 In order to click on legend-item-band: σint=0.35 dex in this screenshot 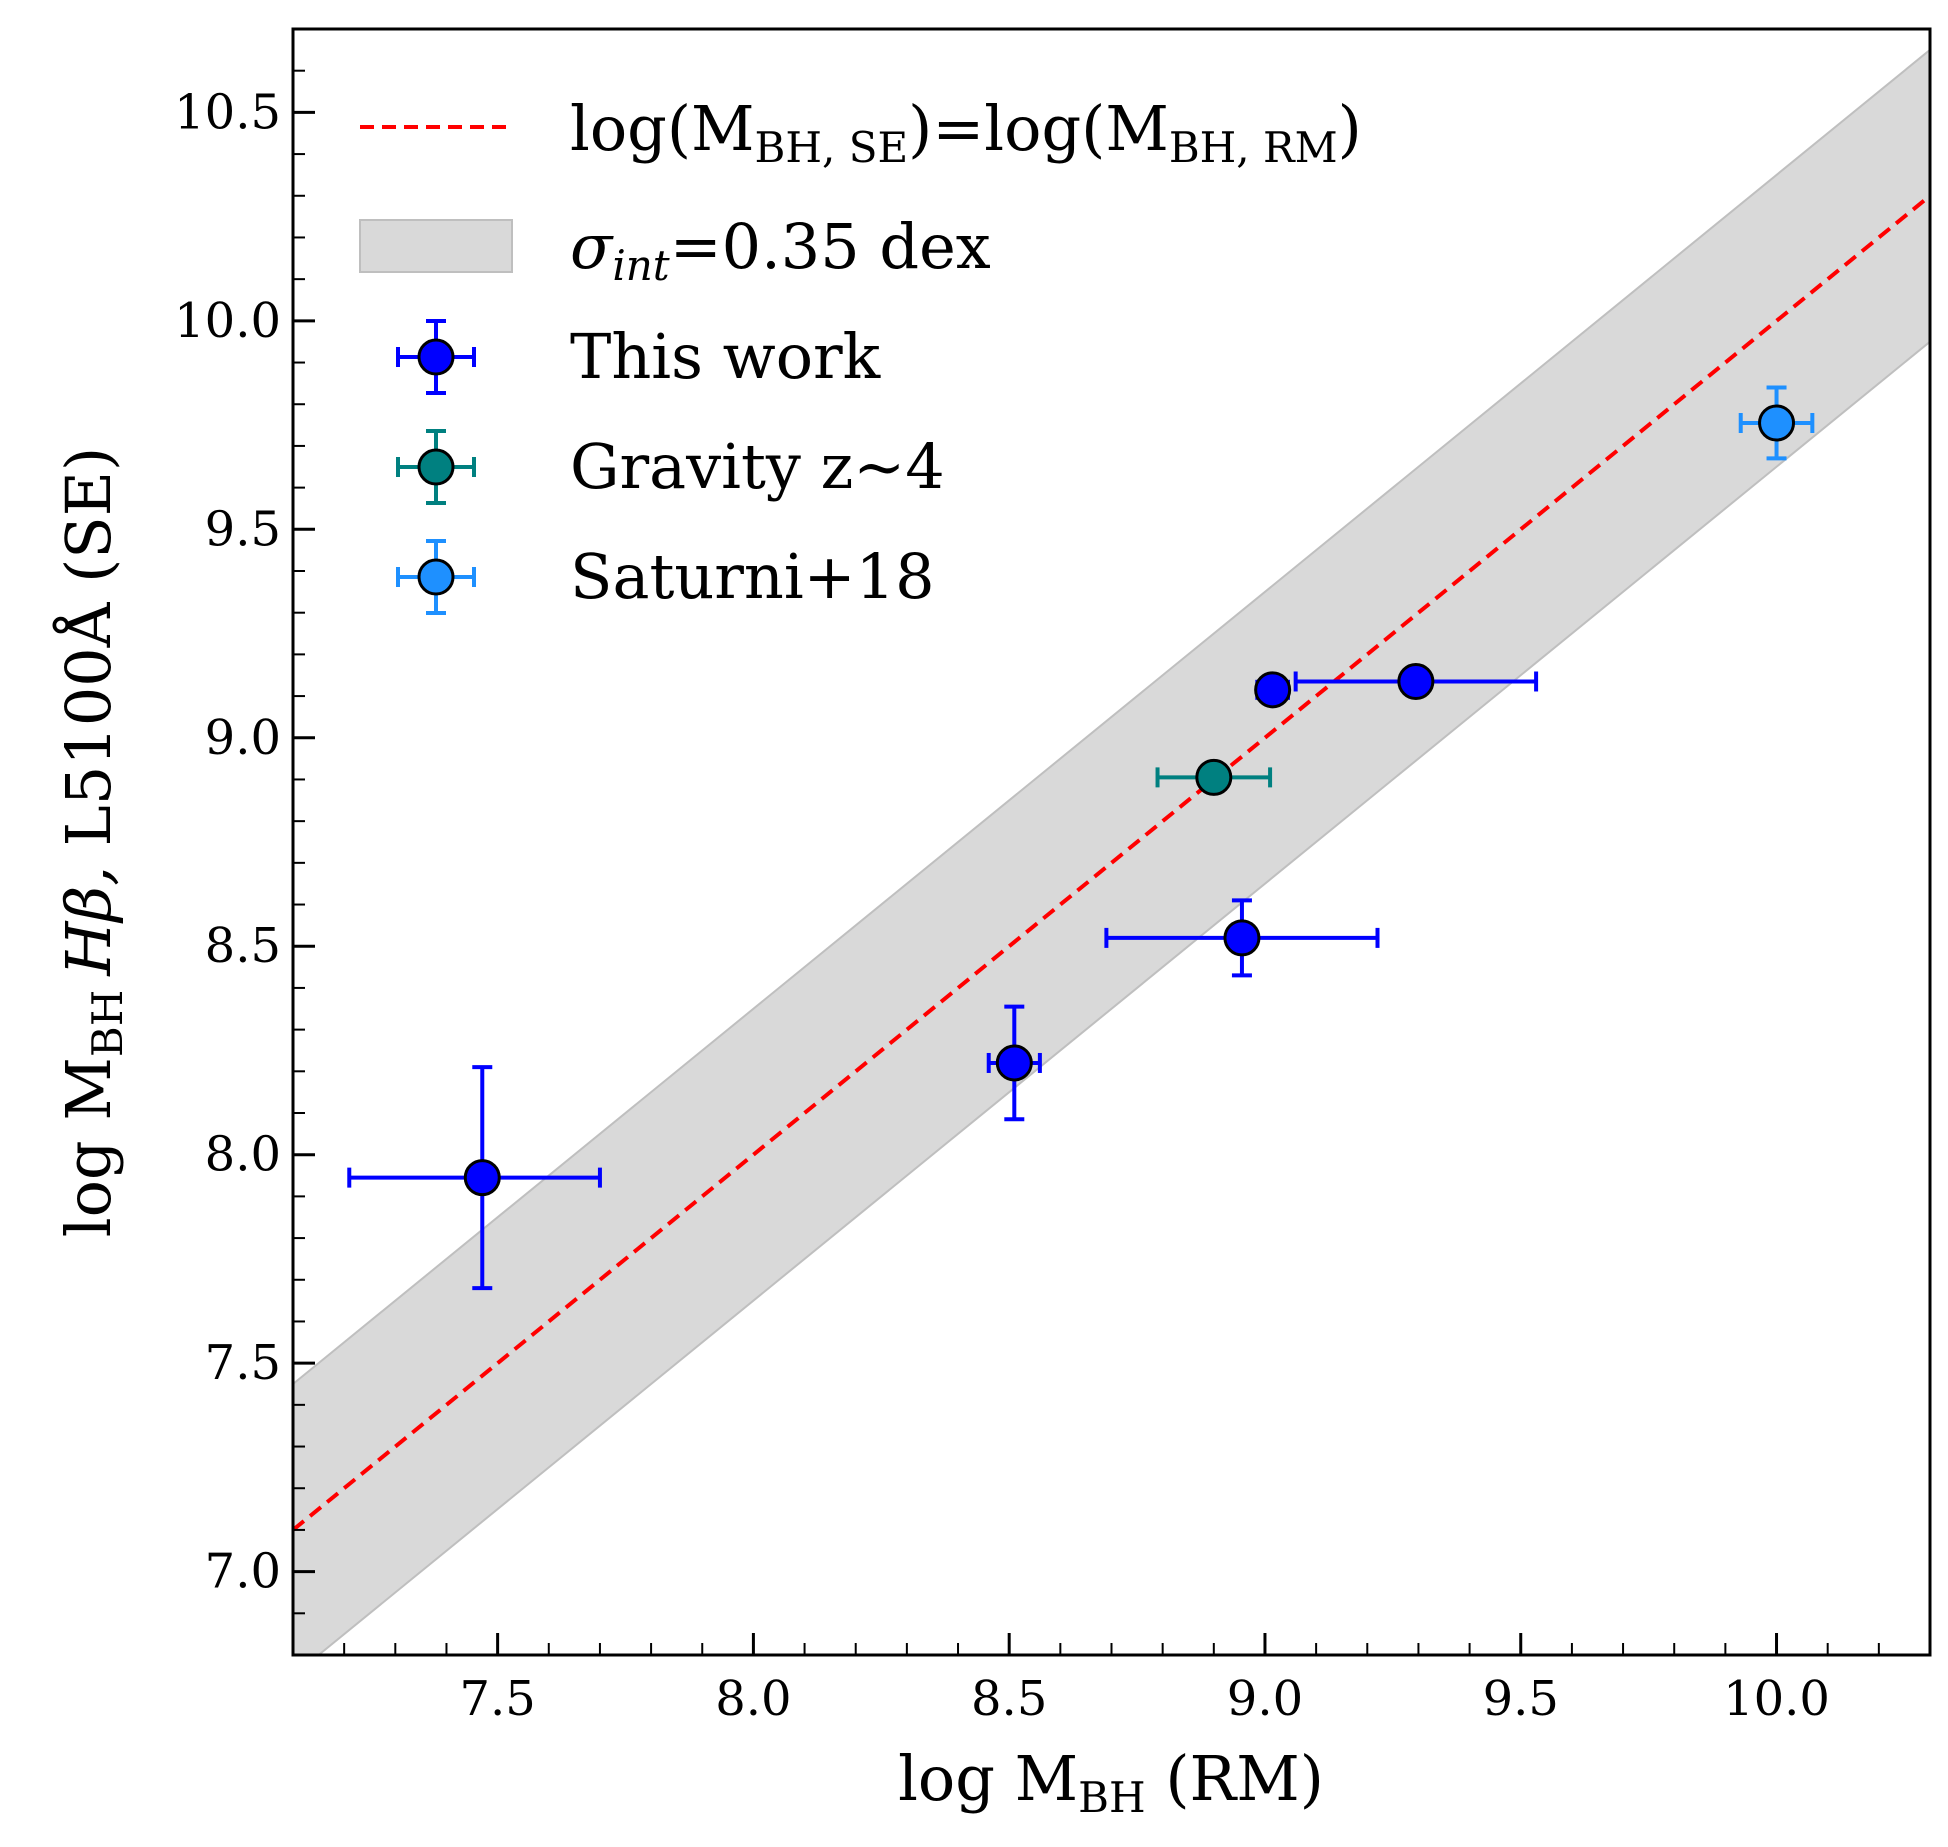, I will do `click(675, 250)`.